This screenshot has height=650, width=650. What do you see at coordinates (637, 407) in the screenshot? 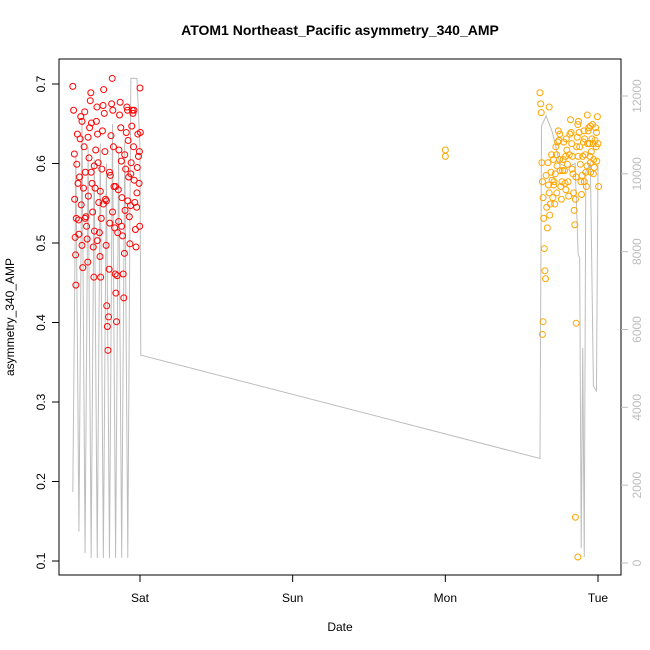
I see `right-y-tick-label-2: 4000` at bounding box center [637, 407].